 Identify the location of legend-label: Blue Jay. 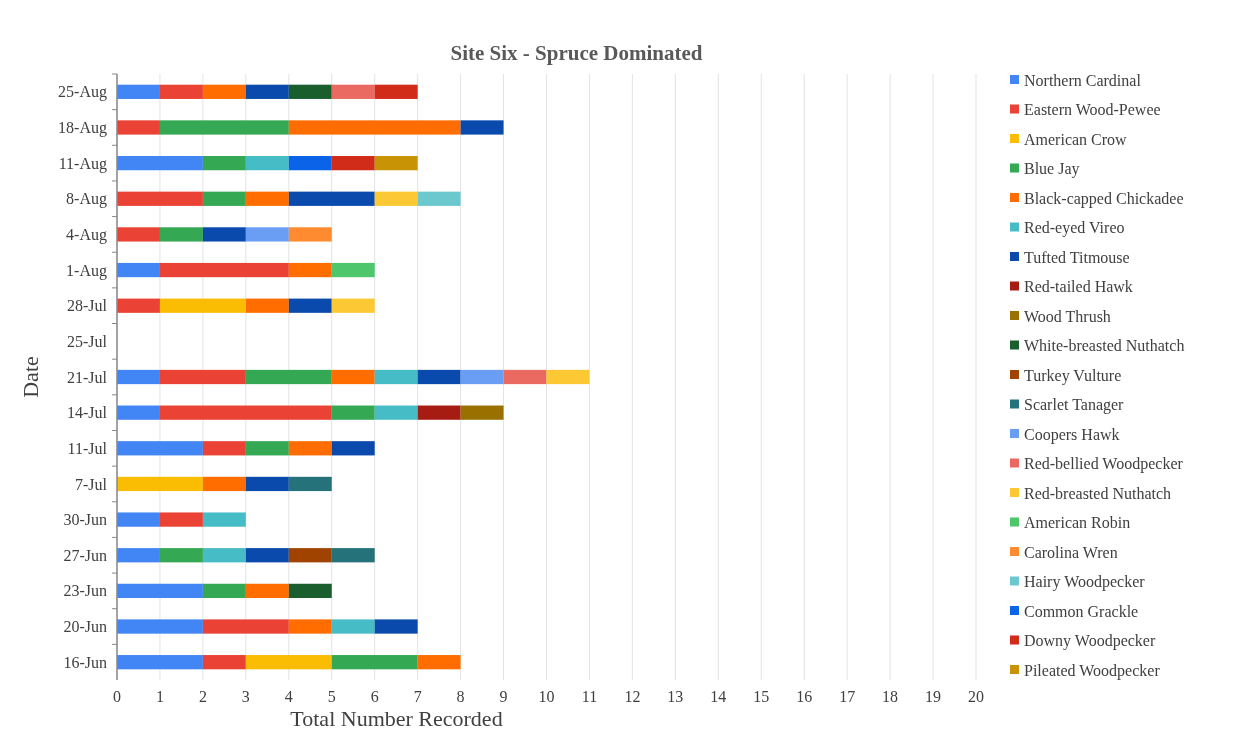
(1052, 169).